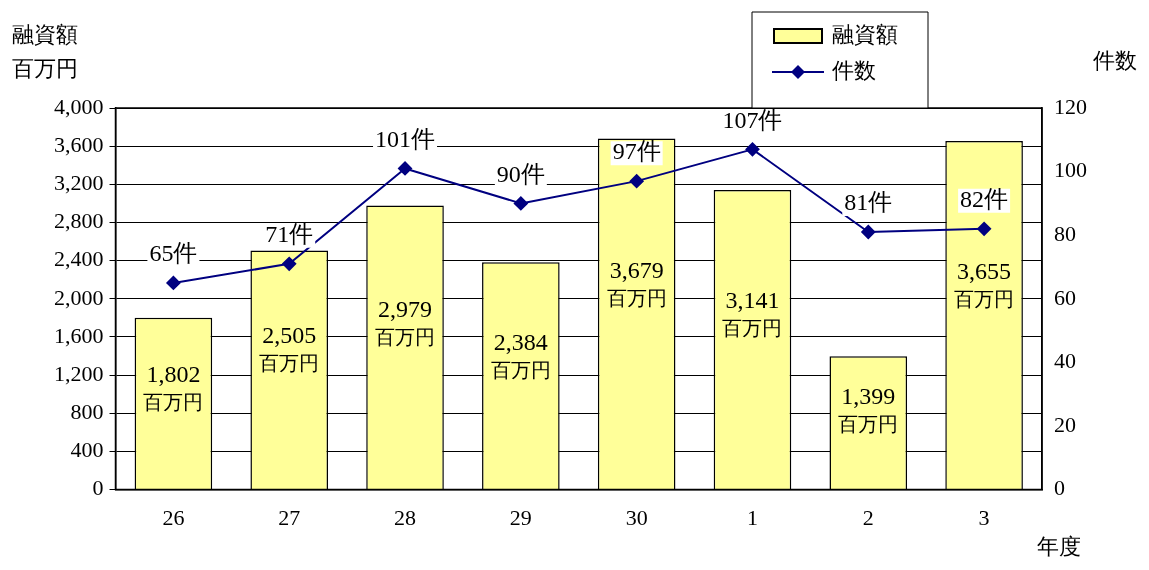 The image size is (1149, 570). I want to click on x-tick-label: 1, so click(752, 517).